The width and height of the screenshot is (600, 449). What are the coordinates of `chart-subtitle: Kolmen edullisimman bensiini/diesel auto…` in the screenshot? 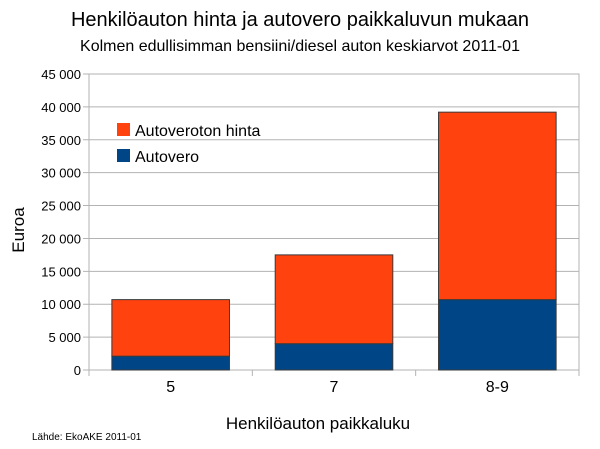 It's located at (300, 46).